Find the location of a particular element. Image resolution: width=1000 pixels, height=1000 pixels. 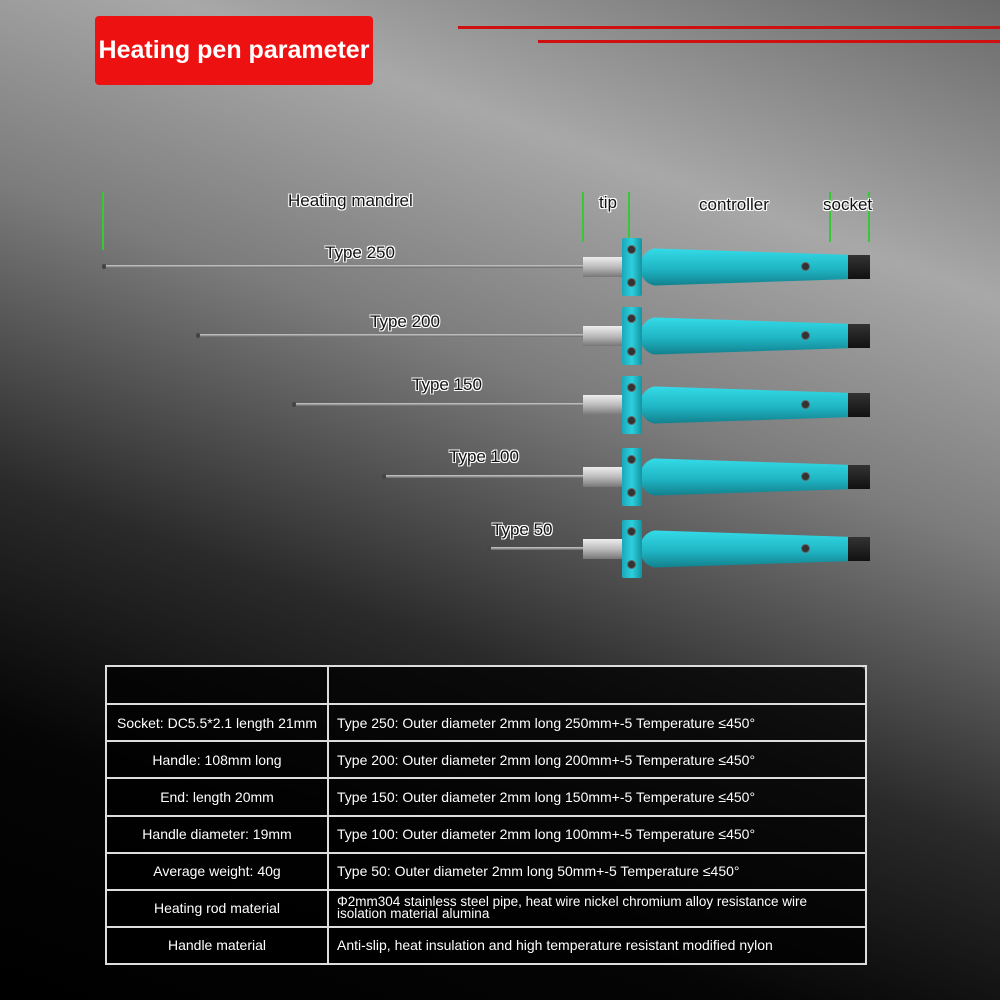

spec-name: End: length 20mm is located at coordinates (217, 797).